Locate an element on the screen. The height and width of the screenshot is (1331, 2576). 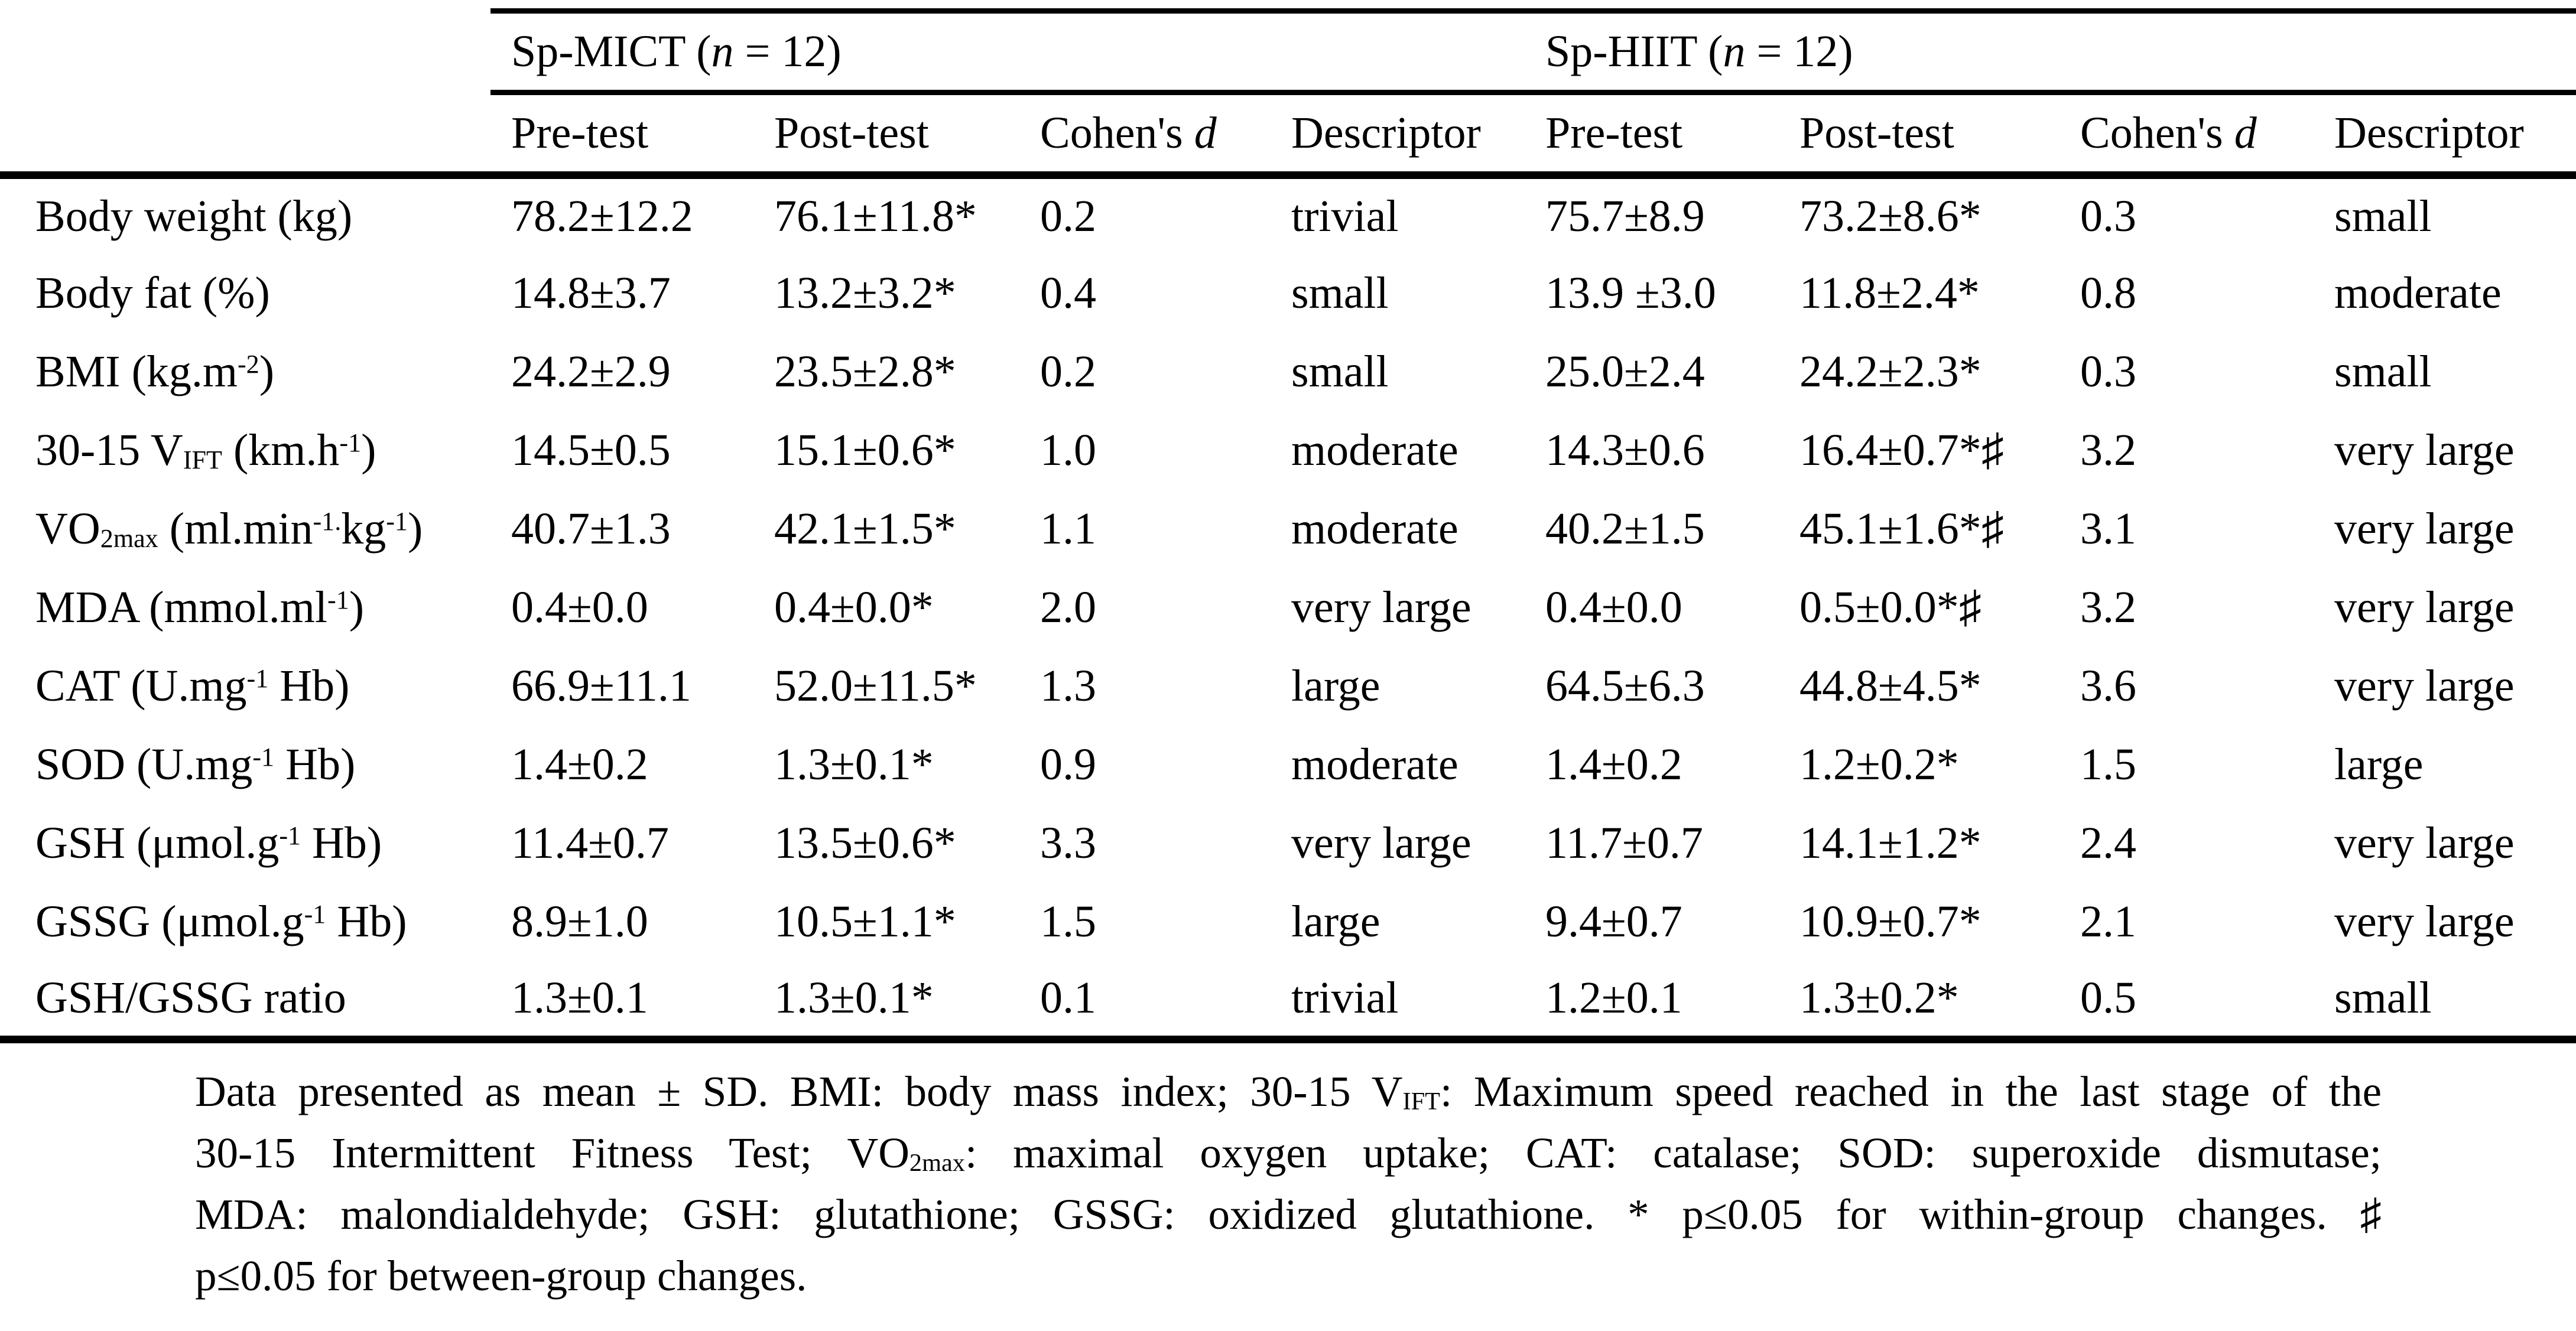
row-label: GSH/GSSG ratio is located at coordinates (245, 1002).